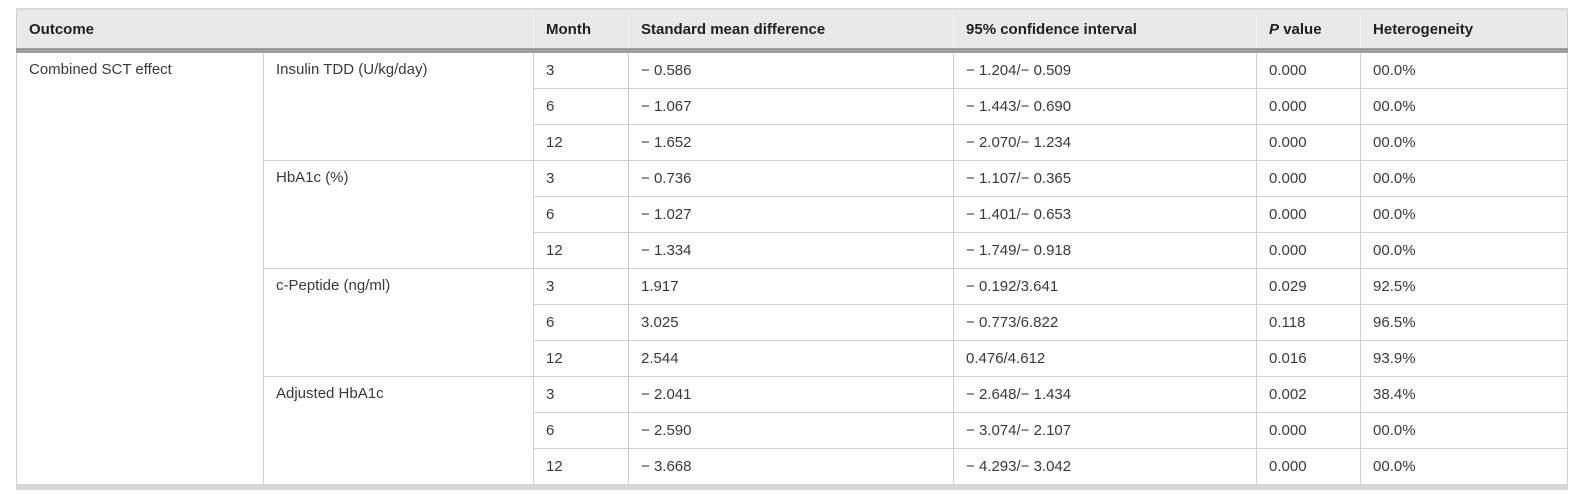 The image size is (1583, 495). Describe the element at coordinates (1105, 214) in the screenshot. I see `ci-cell: − 1.401/− 0.653` at that location.